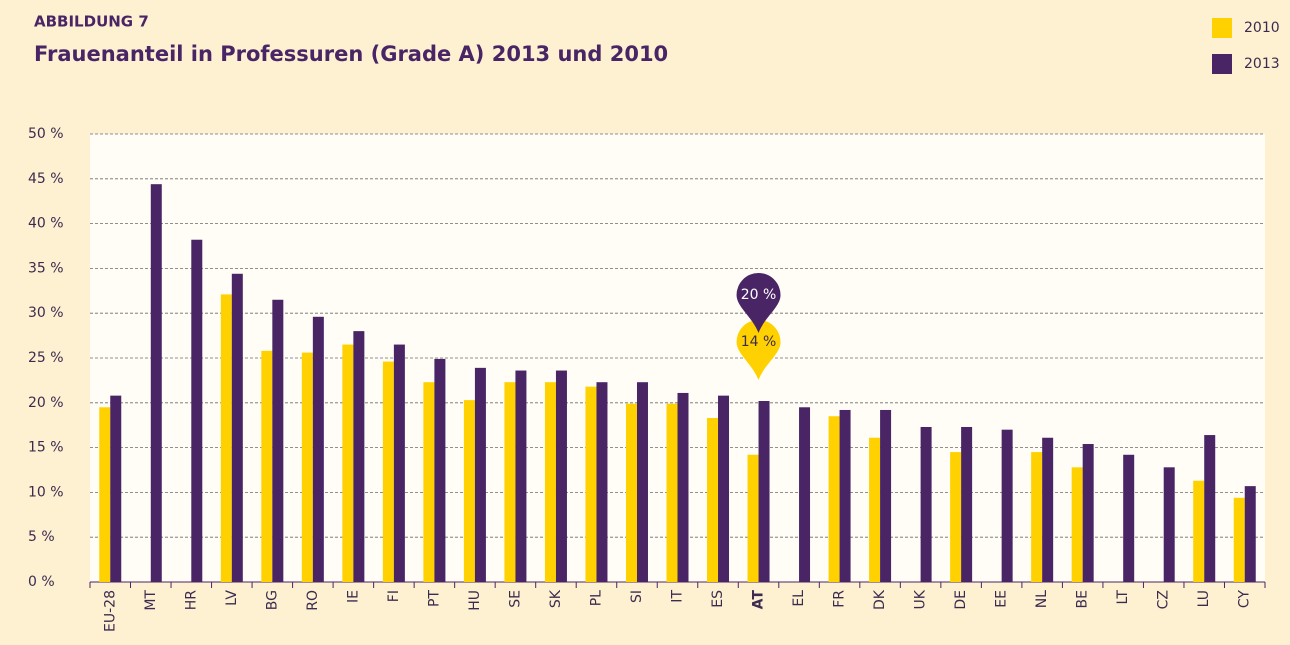 This screenshot has width=1290, height=645. What do you see at coordinates (41, 582) in the screenshot?
I see `y-tick-label: 0 %` at bounding box center [41, 582].